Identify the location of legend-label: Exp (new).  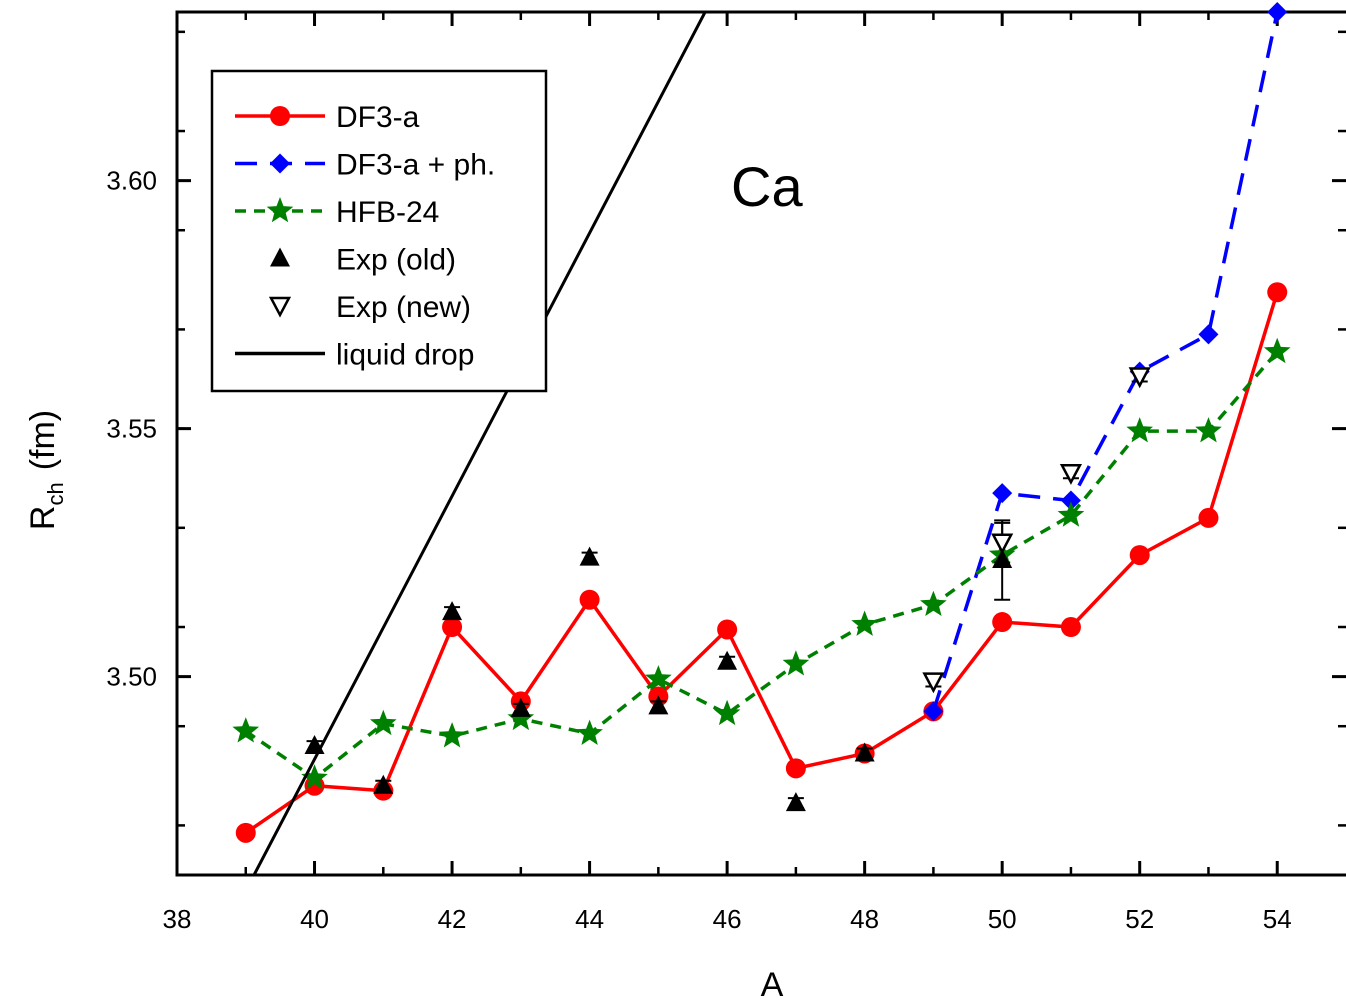
(403, 307).